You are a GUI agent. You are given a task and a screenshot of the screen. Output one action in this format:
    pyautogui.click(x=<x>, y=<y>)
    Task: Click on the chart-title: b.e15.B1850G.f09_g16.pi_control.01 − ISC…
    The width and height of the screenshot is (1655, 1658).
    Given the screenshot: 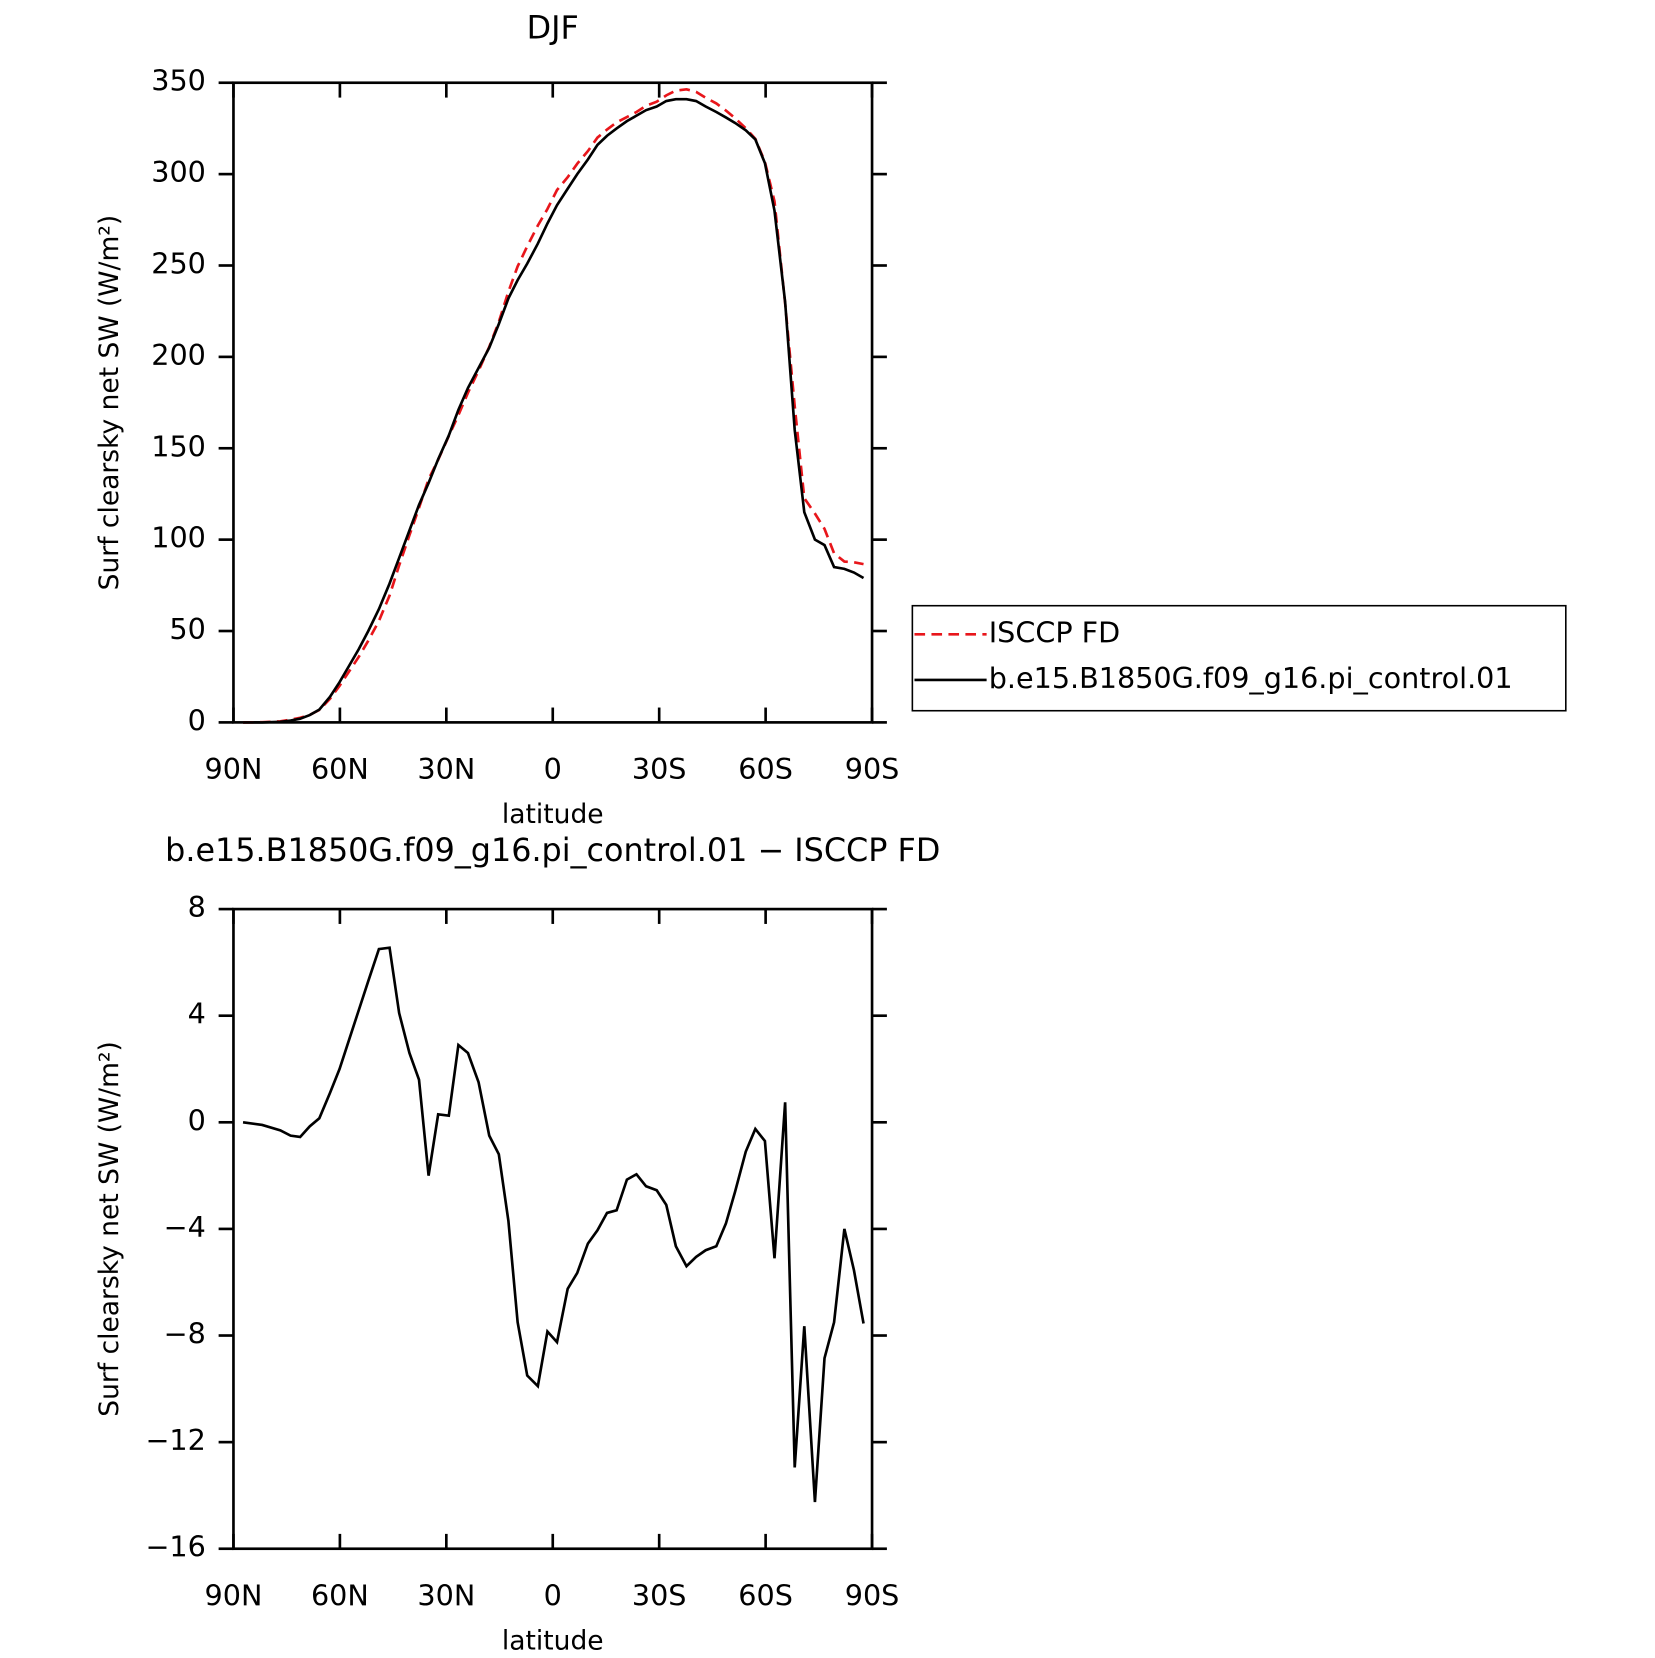 What is the action you would take?
    pyautogui.click(x=552, y=850)
    